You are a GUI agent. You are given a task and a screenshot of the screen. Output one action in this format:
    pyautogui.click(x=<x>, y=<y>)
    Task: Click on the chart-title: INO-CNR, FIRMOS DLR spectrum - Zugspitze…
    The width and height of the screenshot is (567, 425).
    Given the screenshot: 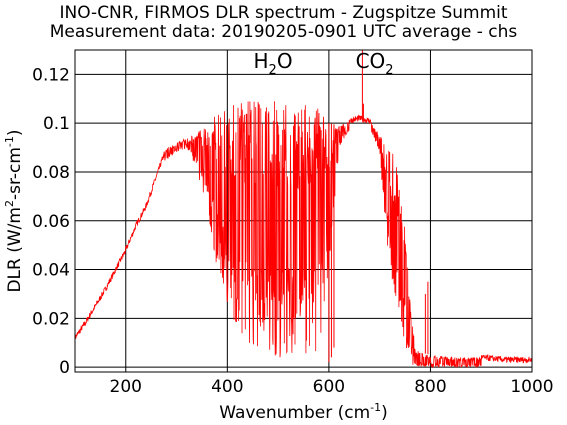 What is the action you would take?
    pyautogui.click(x=283, y=13)
    